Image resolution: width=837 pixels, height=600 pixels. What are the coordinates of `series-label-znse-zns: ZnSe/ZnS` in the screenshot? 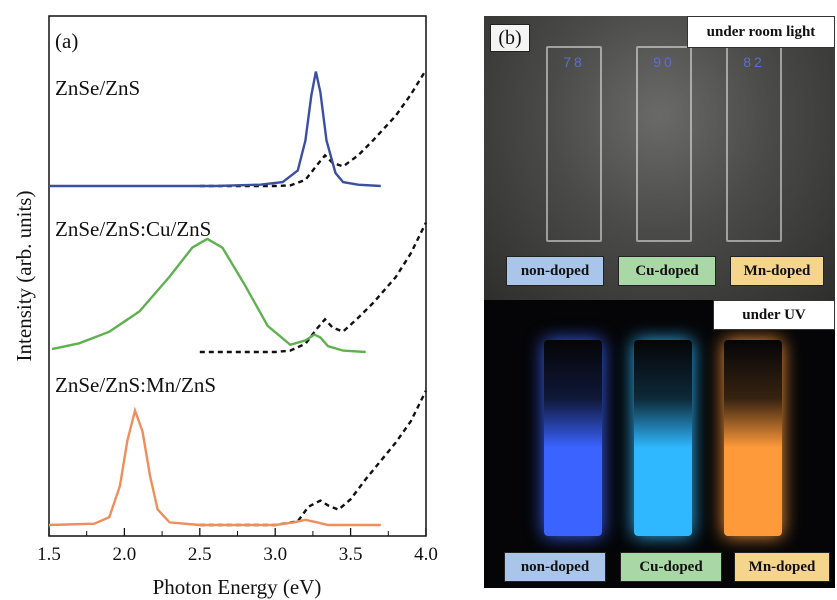 It's located at (97, 88).